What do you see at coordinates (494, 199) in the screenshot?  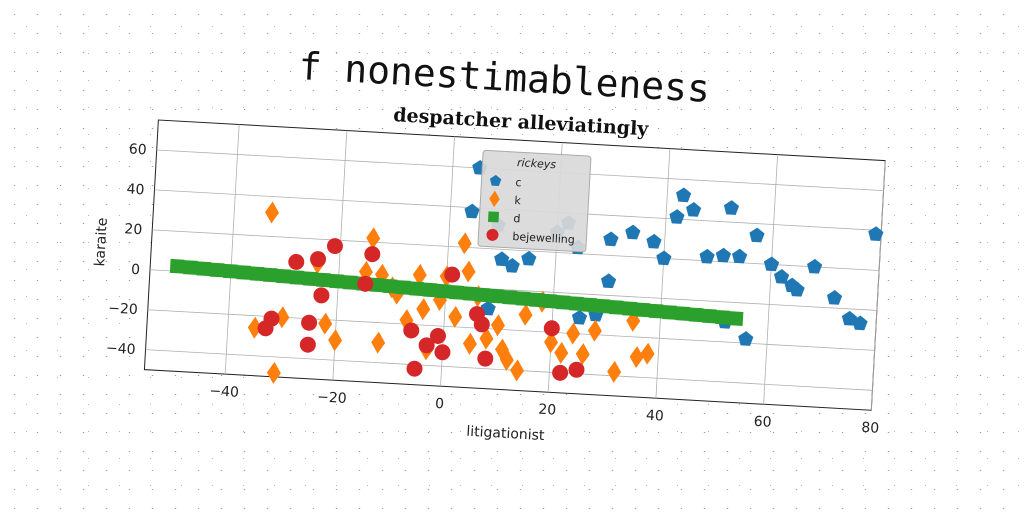 I see `legend-marker-k` at bounding box center [494, 199].